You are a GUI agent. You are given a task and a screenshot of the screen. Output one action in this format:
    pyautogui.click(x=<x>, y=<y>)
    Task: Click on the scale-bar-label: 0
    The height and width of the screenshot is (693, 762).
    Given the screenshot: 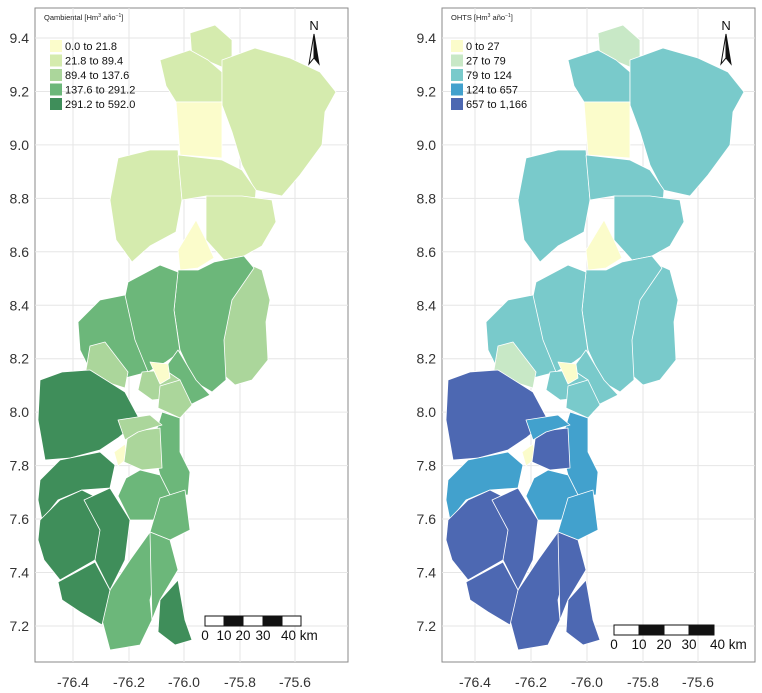 What is the action you would take?
    pyautogui.click(x=614, y=644)
    